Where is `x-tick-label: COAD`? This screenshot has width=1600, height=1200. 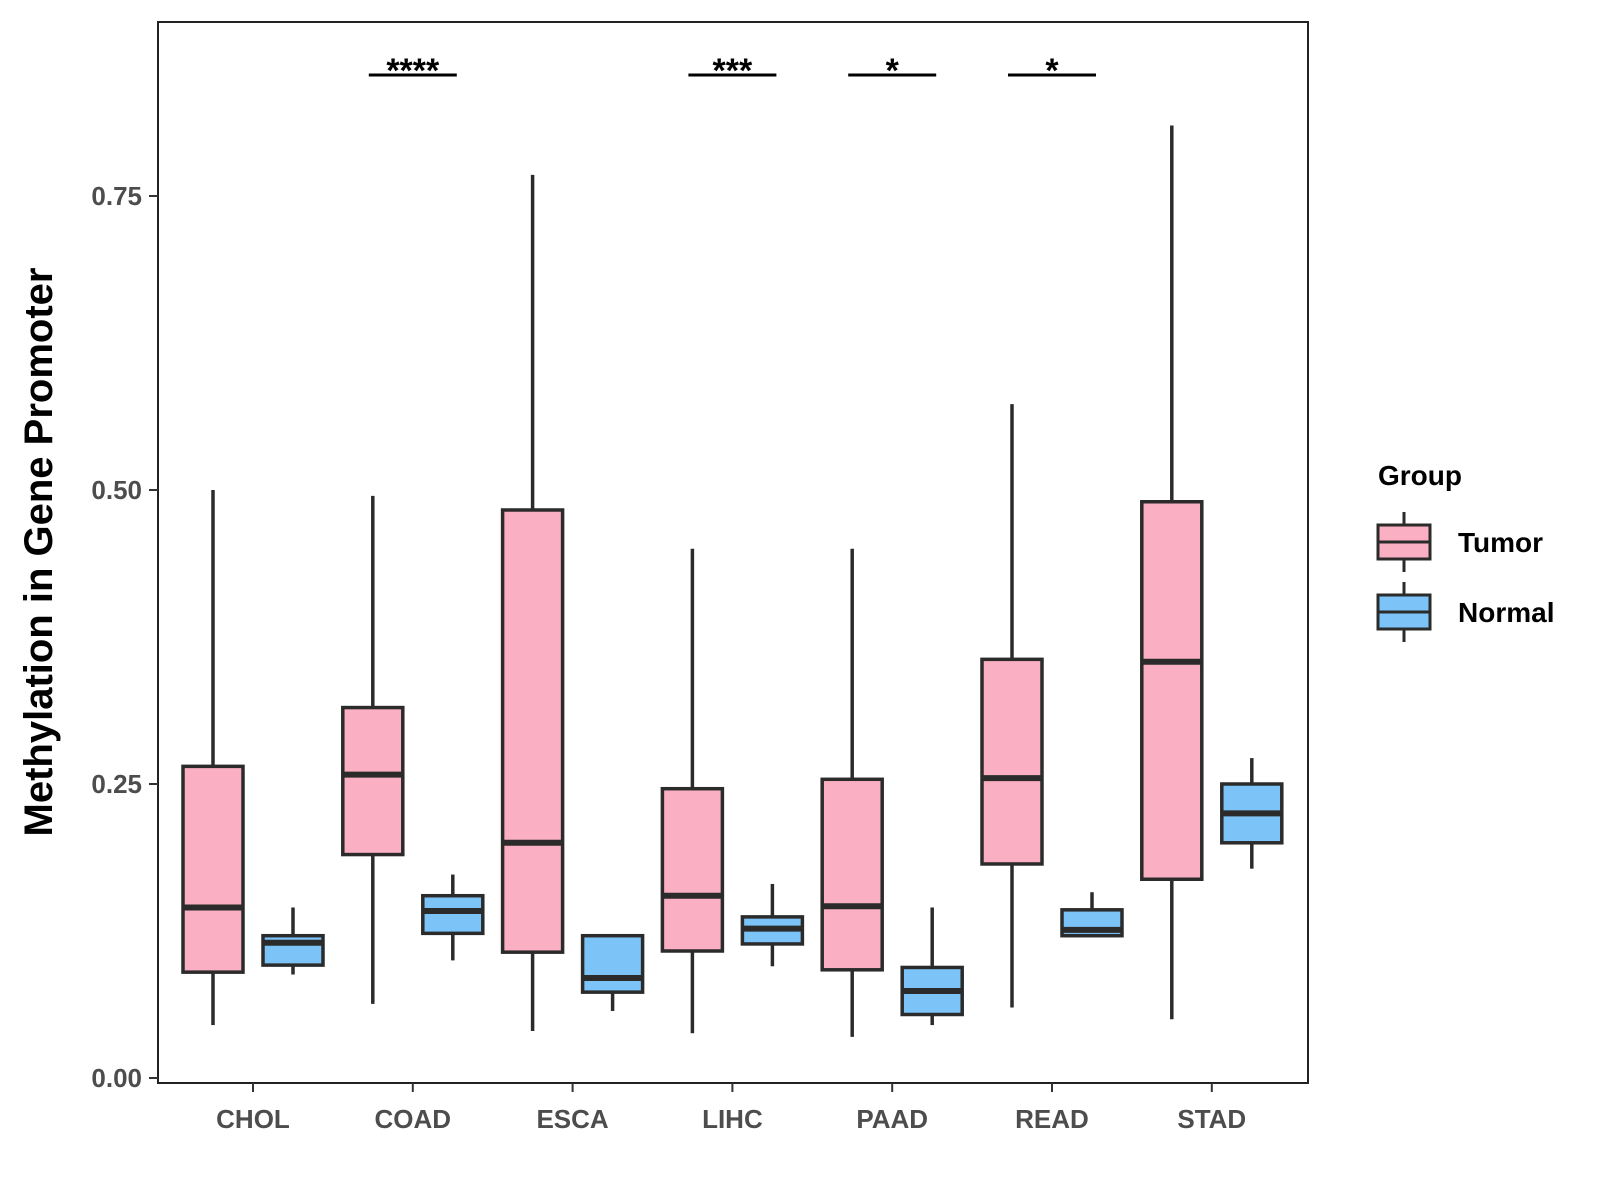
x-tick-label: COAD is located at coordinates (413, 1119).